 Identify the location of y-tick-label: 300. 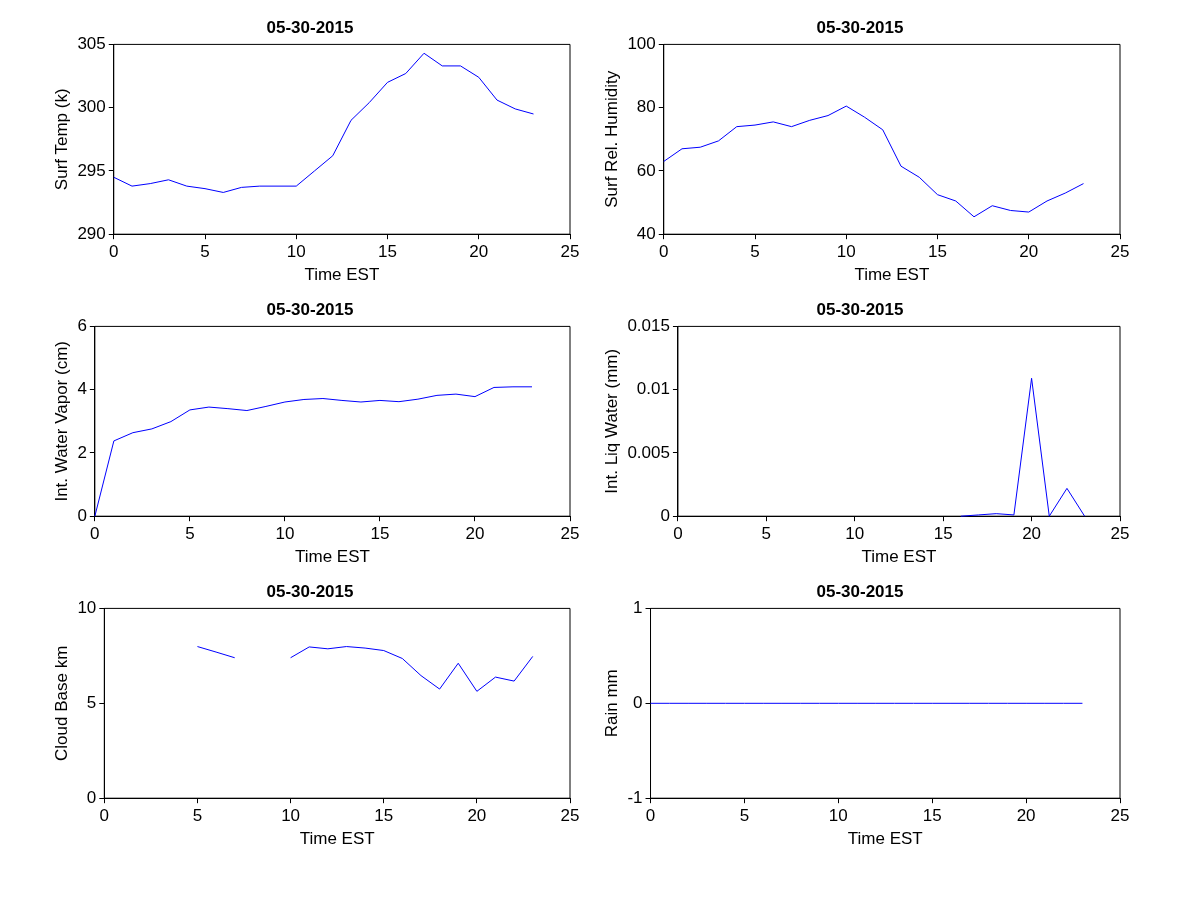
(91, 107).